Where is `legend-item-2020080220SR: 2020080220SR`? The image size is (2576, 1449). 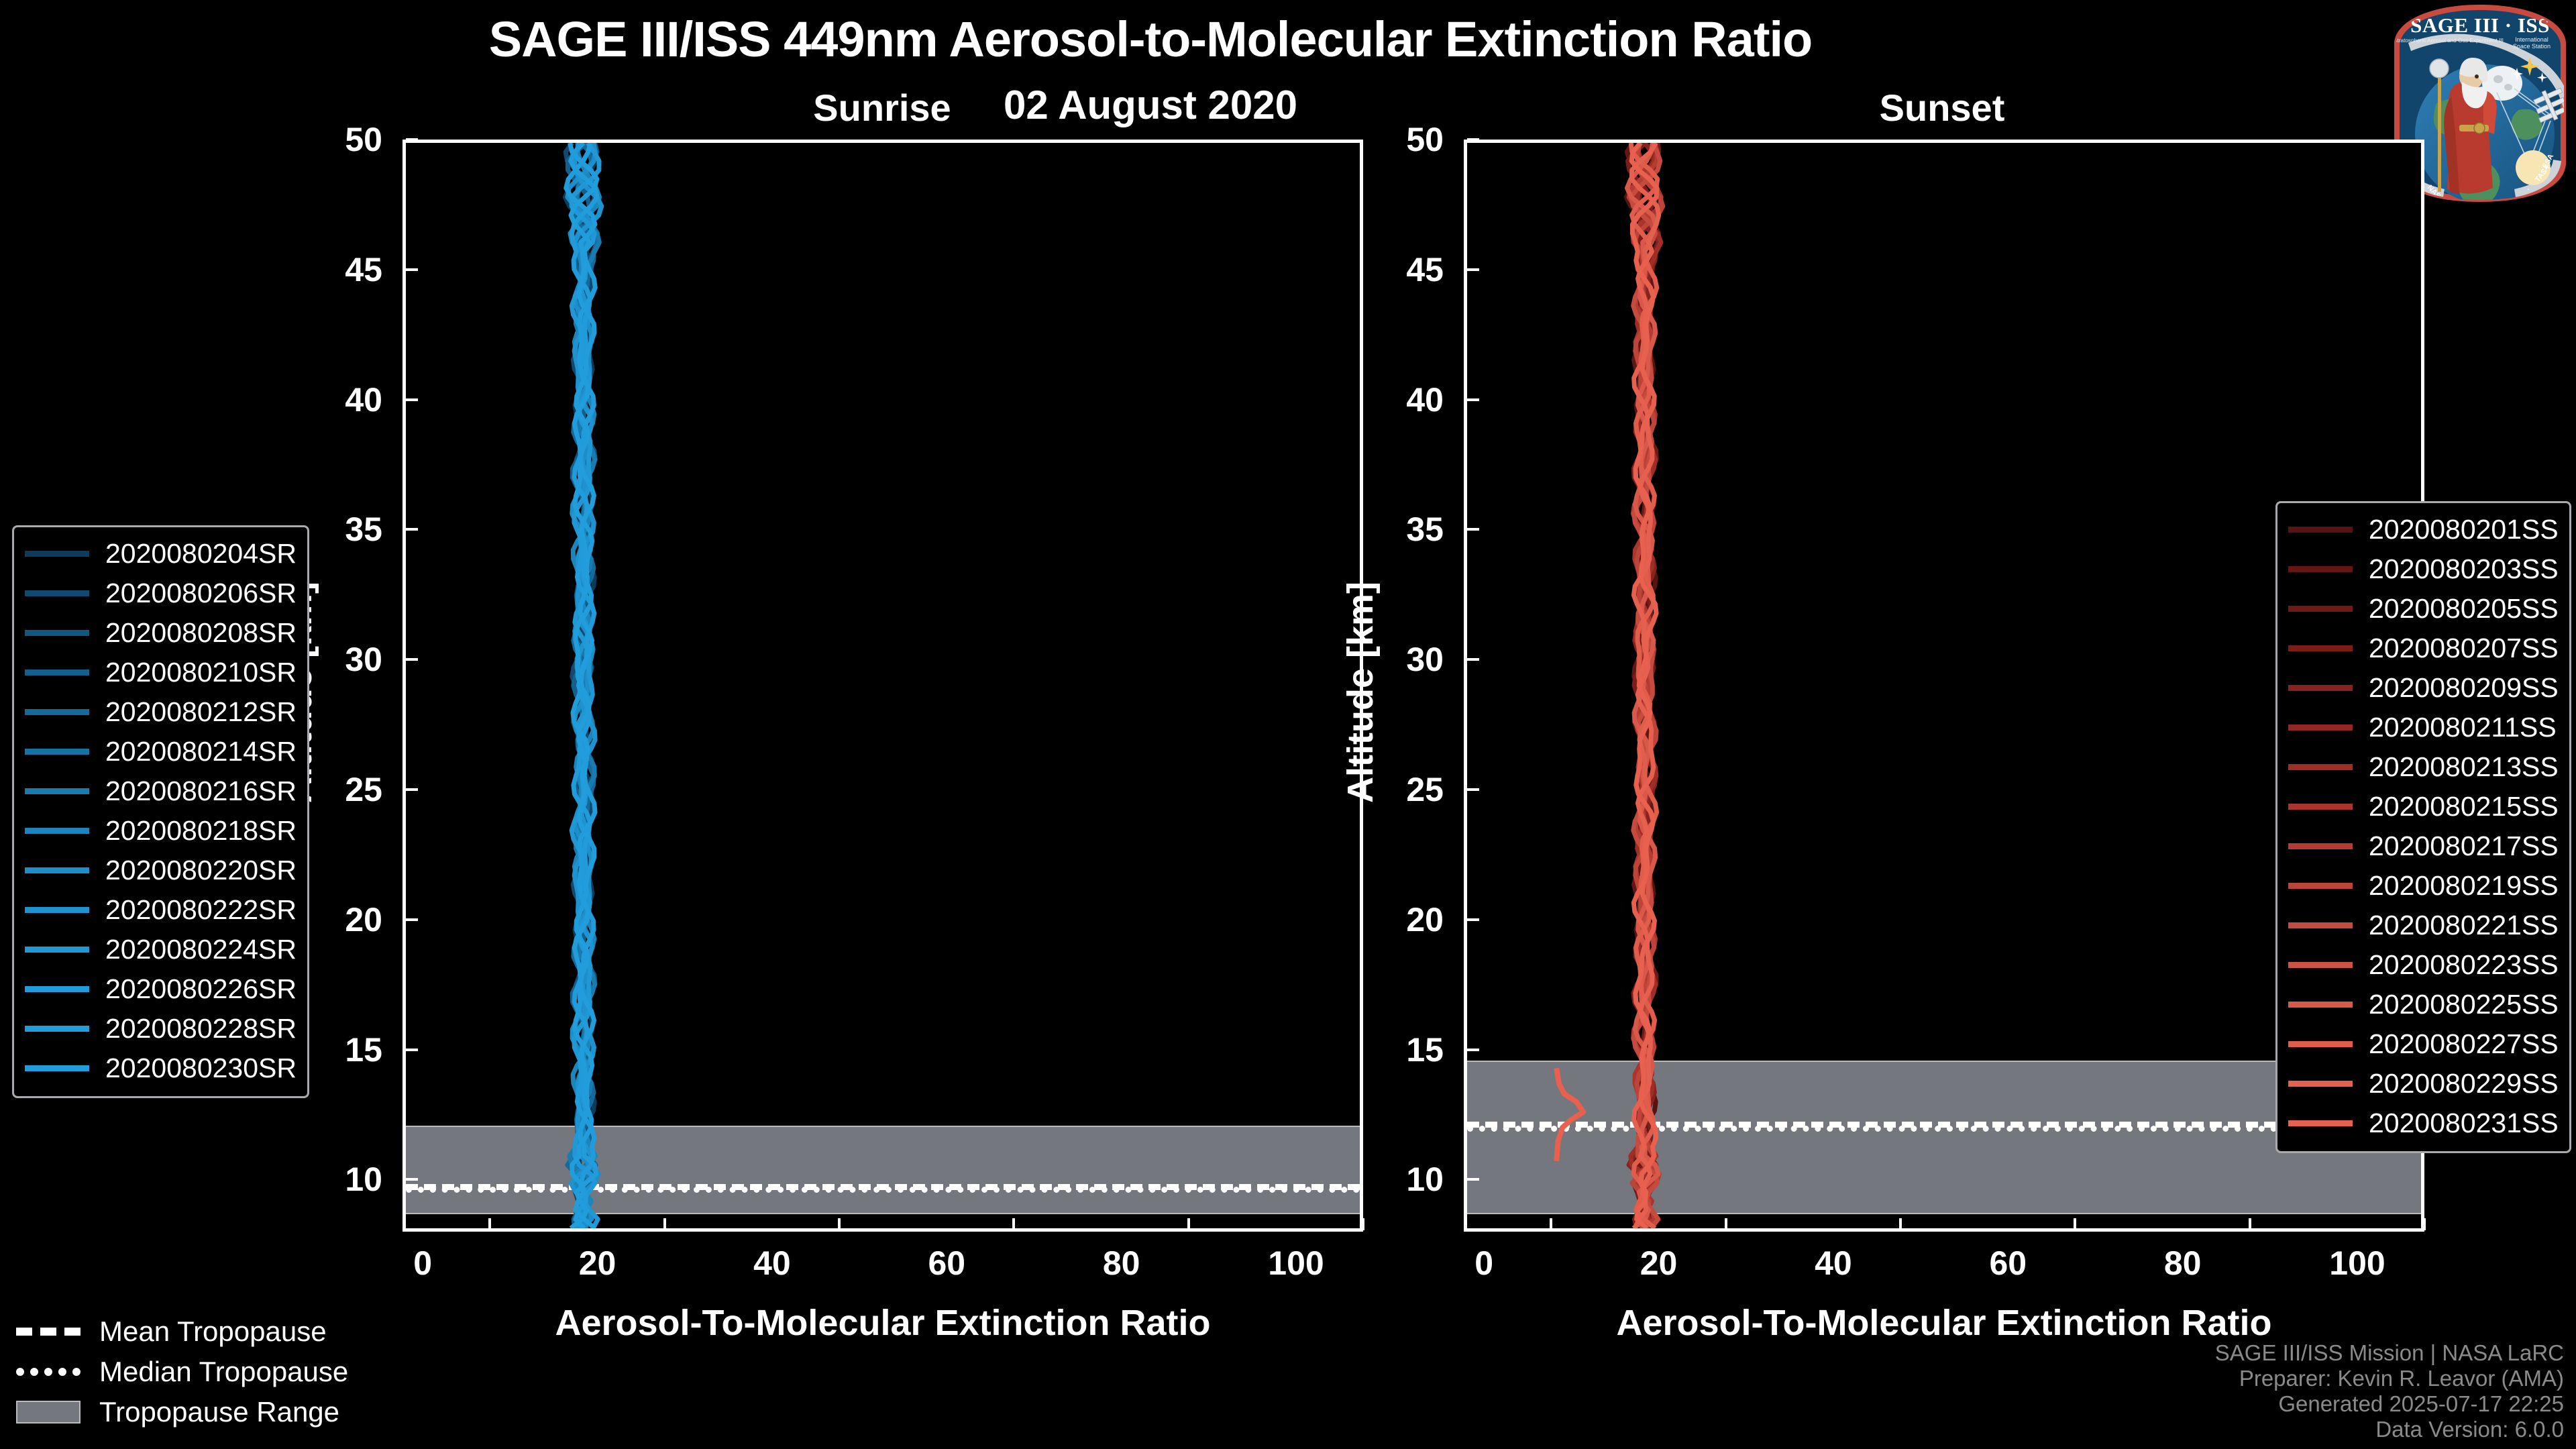 legend-item-2020080220SR: 2020080220SR is located at coordinates (161, 870).